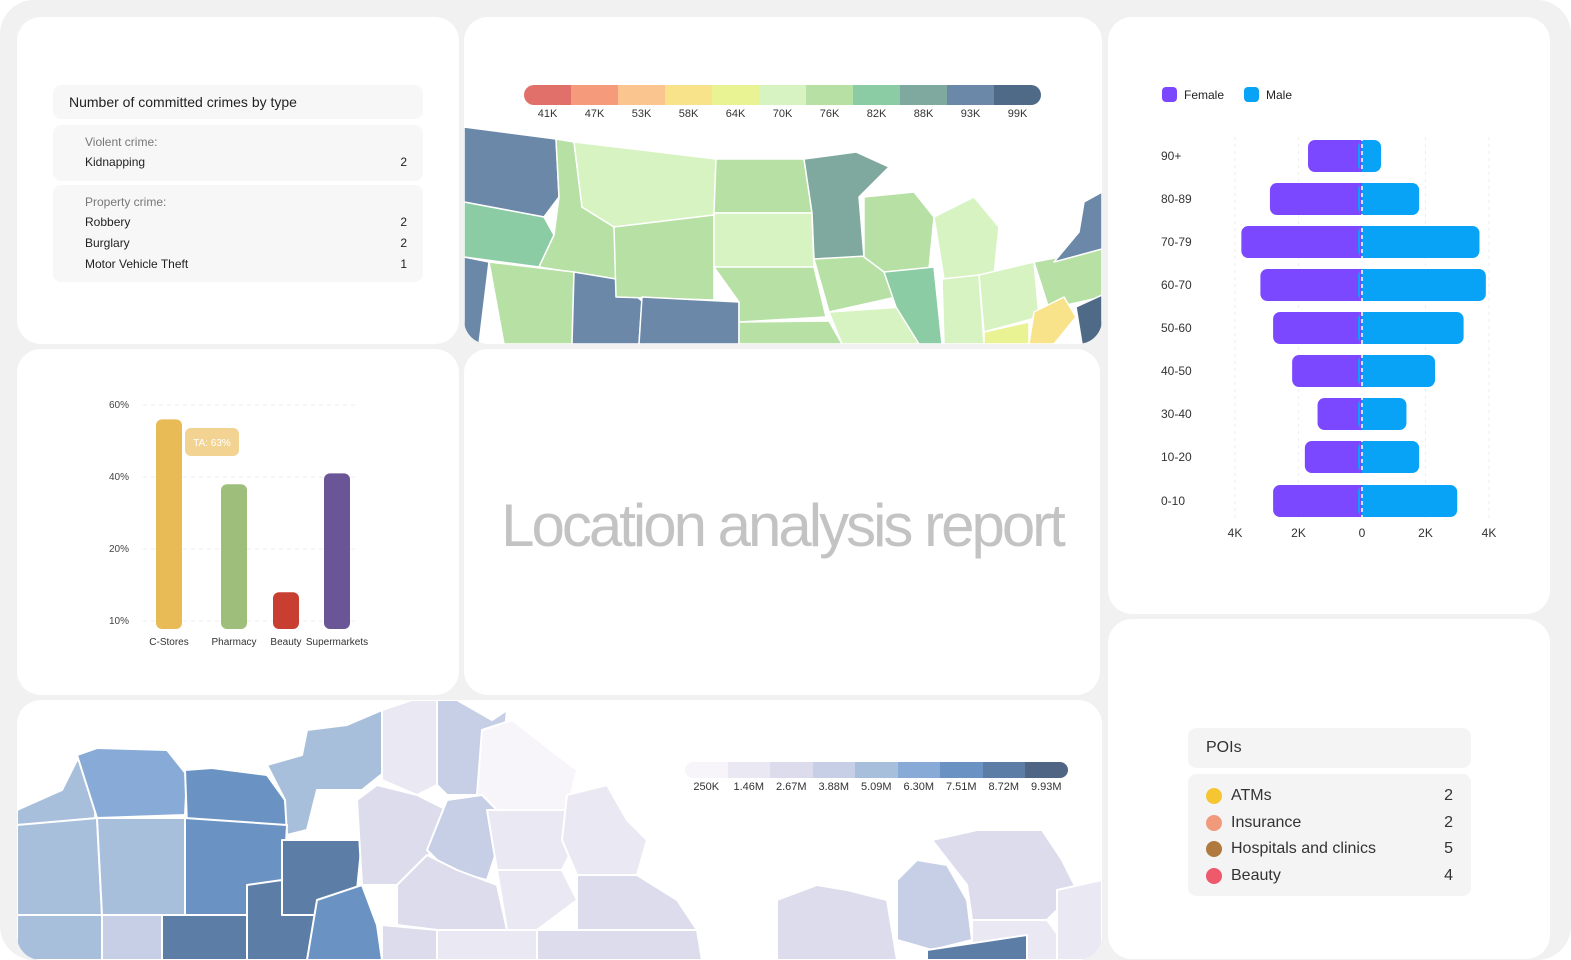 This screenshot has width=1571, height=960. What do you see at coordinates (1017, 114) in the screenshot?
I see `legend-tick-label: 99K` at bounding box center [1017, 114].